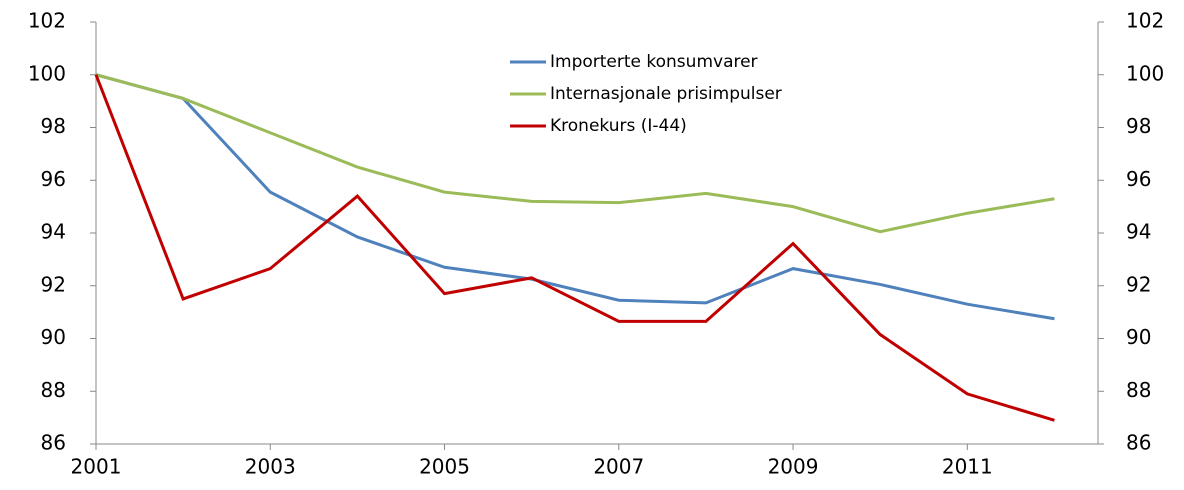  What do you see at coordinates (1138, 126) in the screenshot?
I see `y2-tick-label: 98` at bounding box center [1138, 126].